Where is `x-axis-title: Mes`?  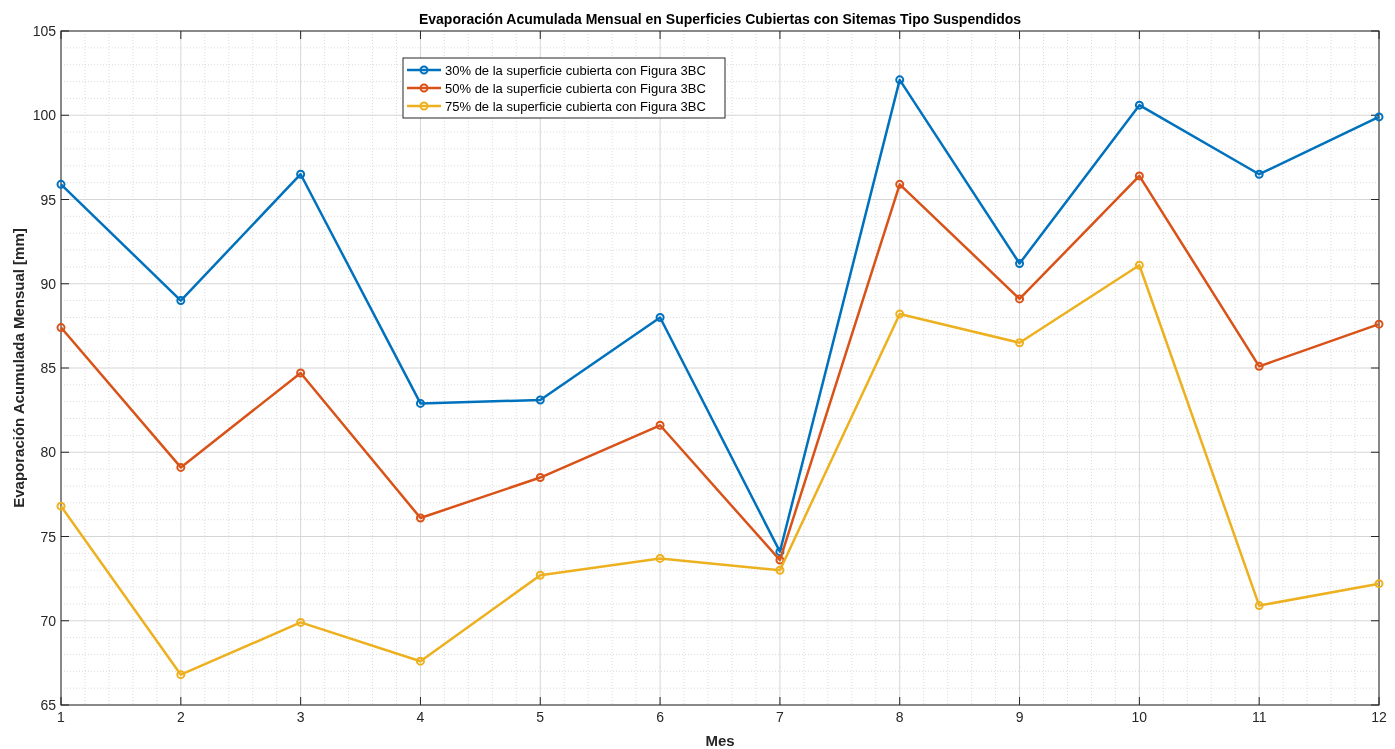
x-axis-title: Mes is located at coordinates (720, 740).